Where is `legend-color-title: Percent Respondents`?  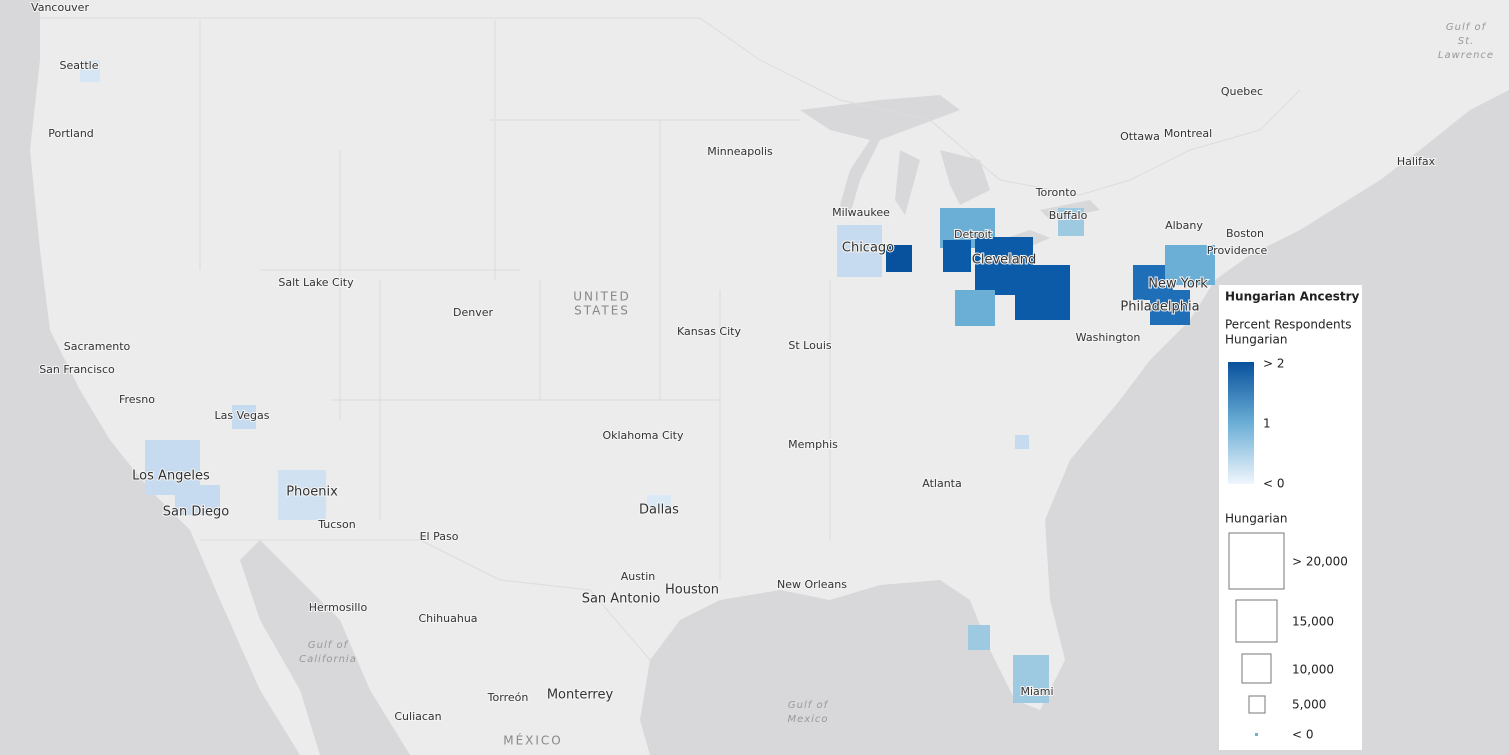 legend-color-title: Percent Respondents is located at coordinates (1288, 325).